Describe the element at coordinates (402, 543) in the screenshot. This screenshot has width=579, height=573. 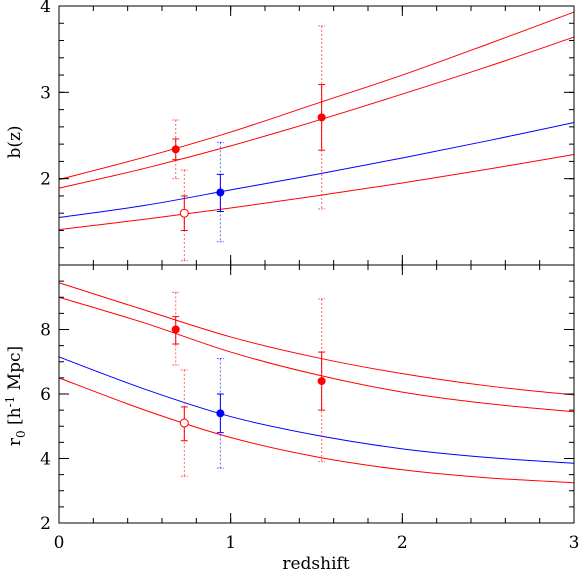
I see `x-tick-label: 2` at that location.